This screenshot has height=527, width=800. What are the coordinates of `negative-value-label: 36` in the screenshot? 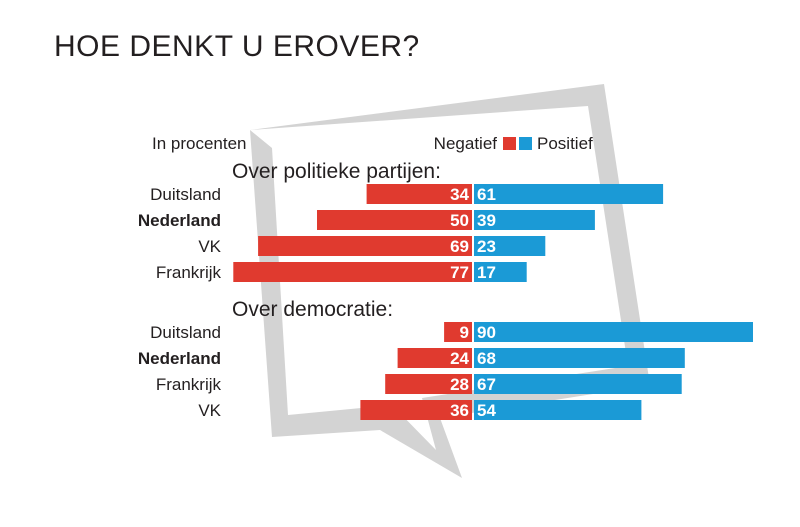 It's located at (459, 410).